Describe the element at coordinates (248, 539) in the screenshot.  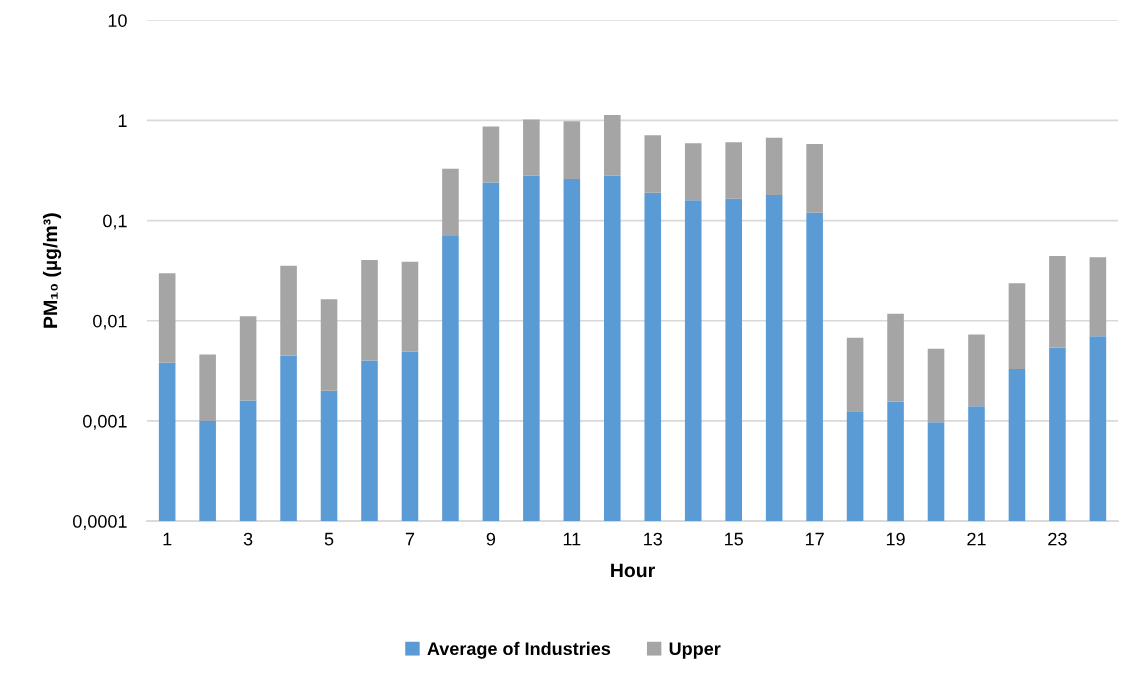
I see `x-tick-label: 3` at that location.